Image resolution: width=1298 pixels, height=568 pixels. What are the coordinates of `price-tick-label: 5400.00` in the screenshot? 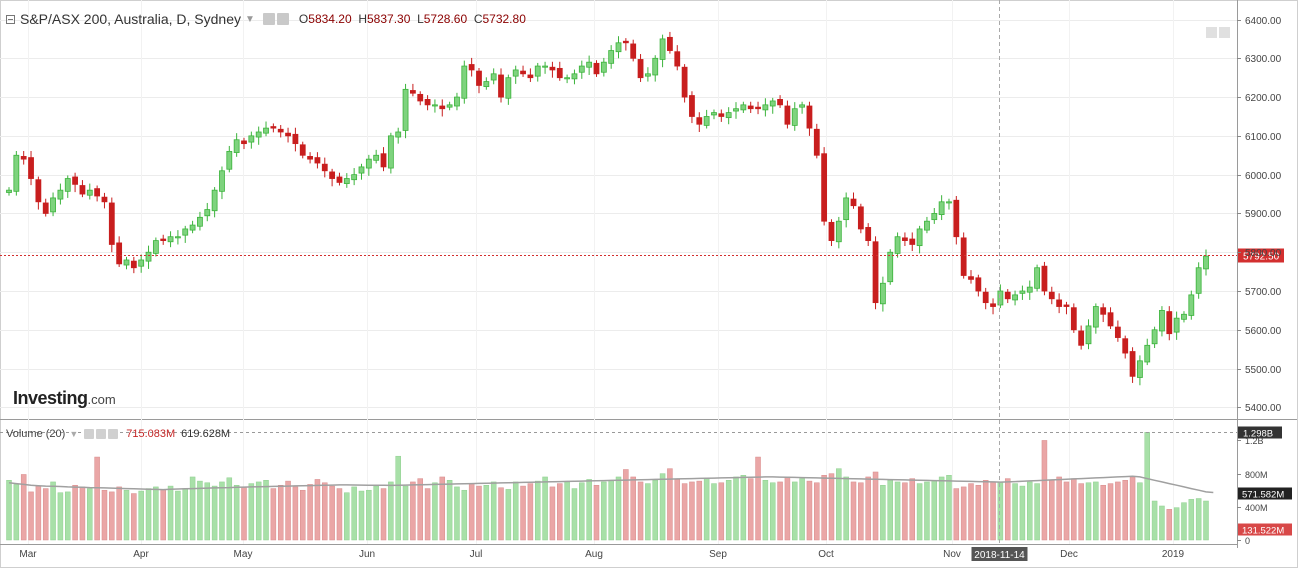 It's located at (1263, 408).